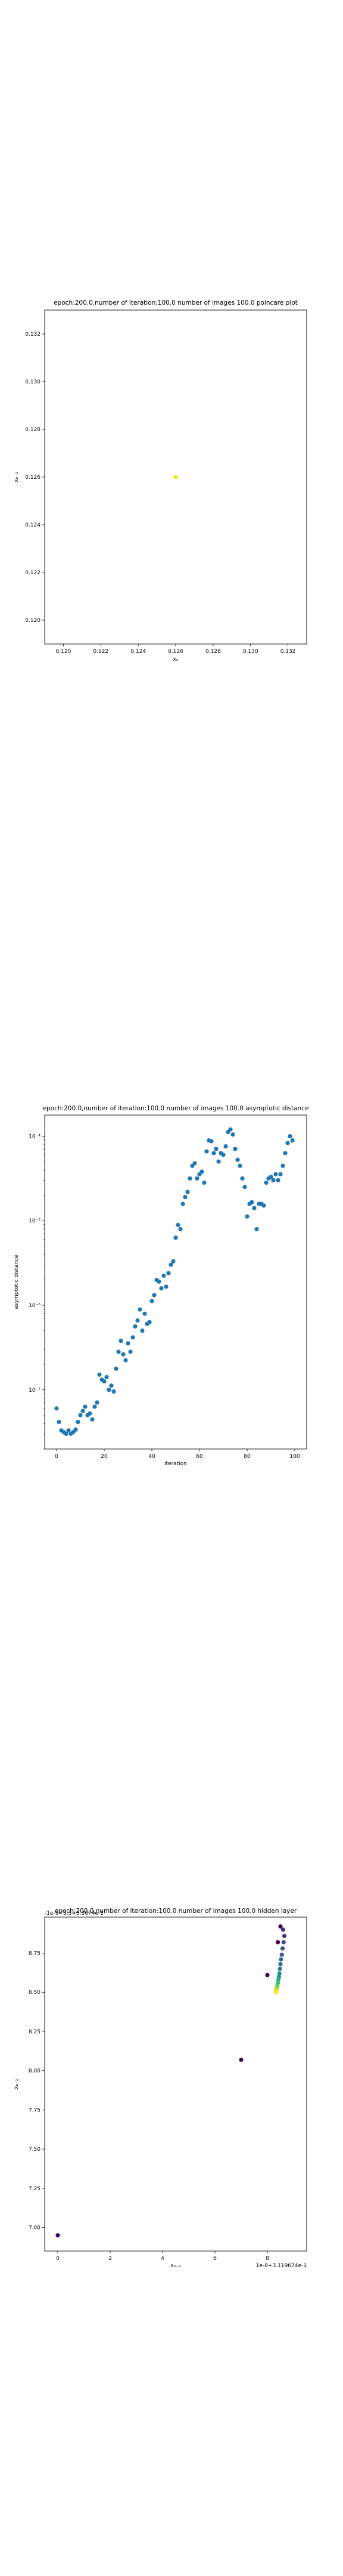 This screenshot has width=343, height=2576. I want to click on hidden-layer-xtick-label: 6, so click(215, 2259).